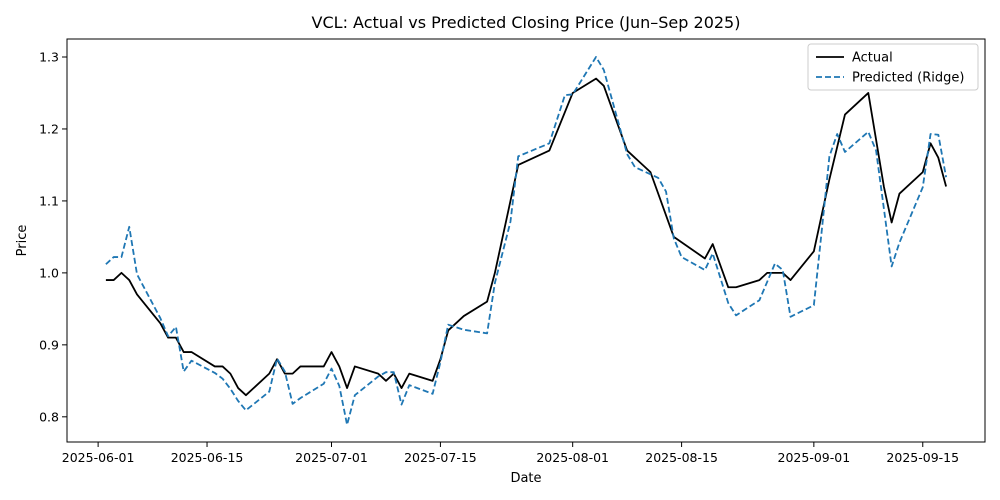 This screenshot has height=500, width=1000. Describe the element at coordinates (49, 416) in the screenshot. I see `y-tick-label: 0.8` at that location.